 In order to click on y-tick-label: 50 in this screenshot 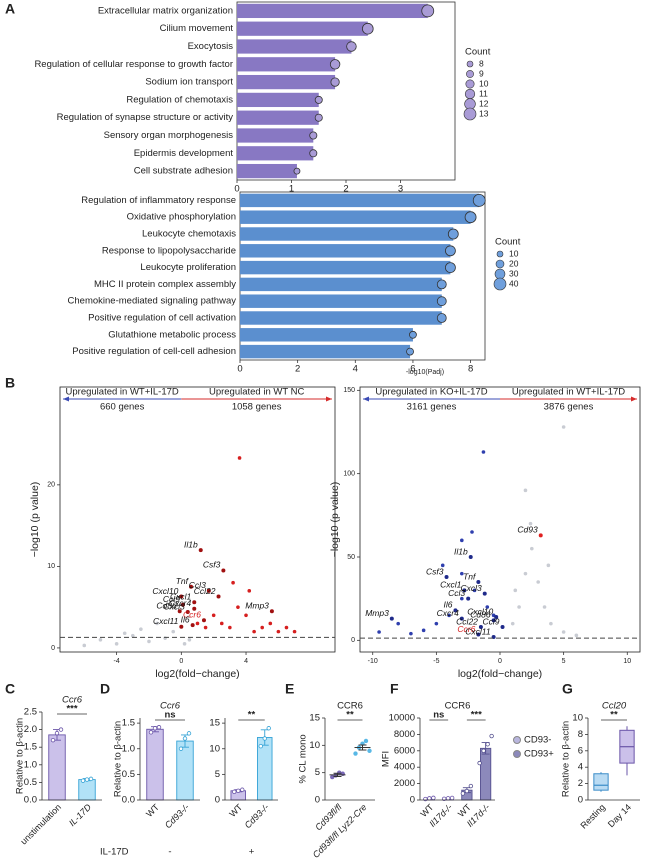, I will do `click(351, 557)`.